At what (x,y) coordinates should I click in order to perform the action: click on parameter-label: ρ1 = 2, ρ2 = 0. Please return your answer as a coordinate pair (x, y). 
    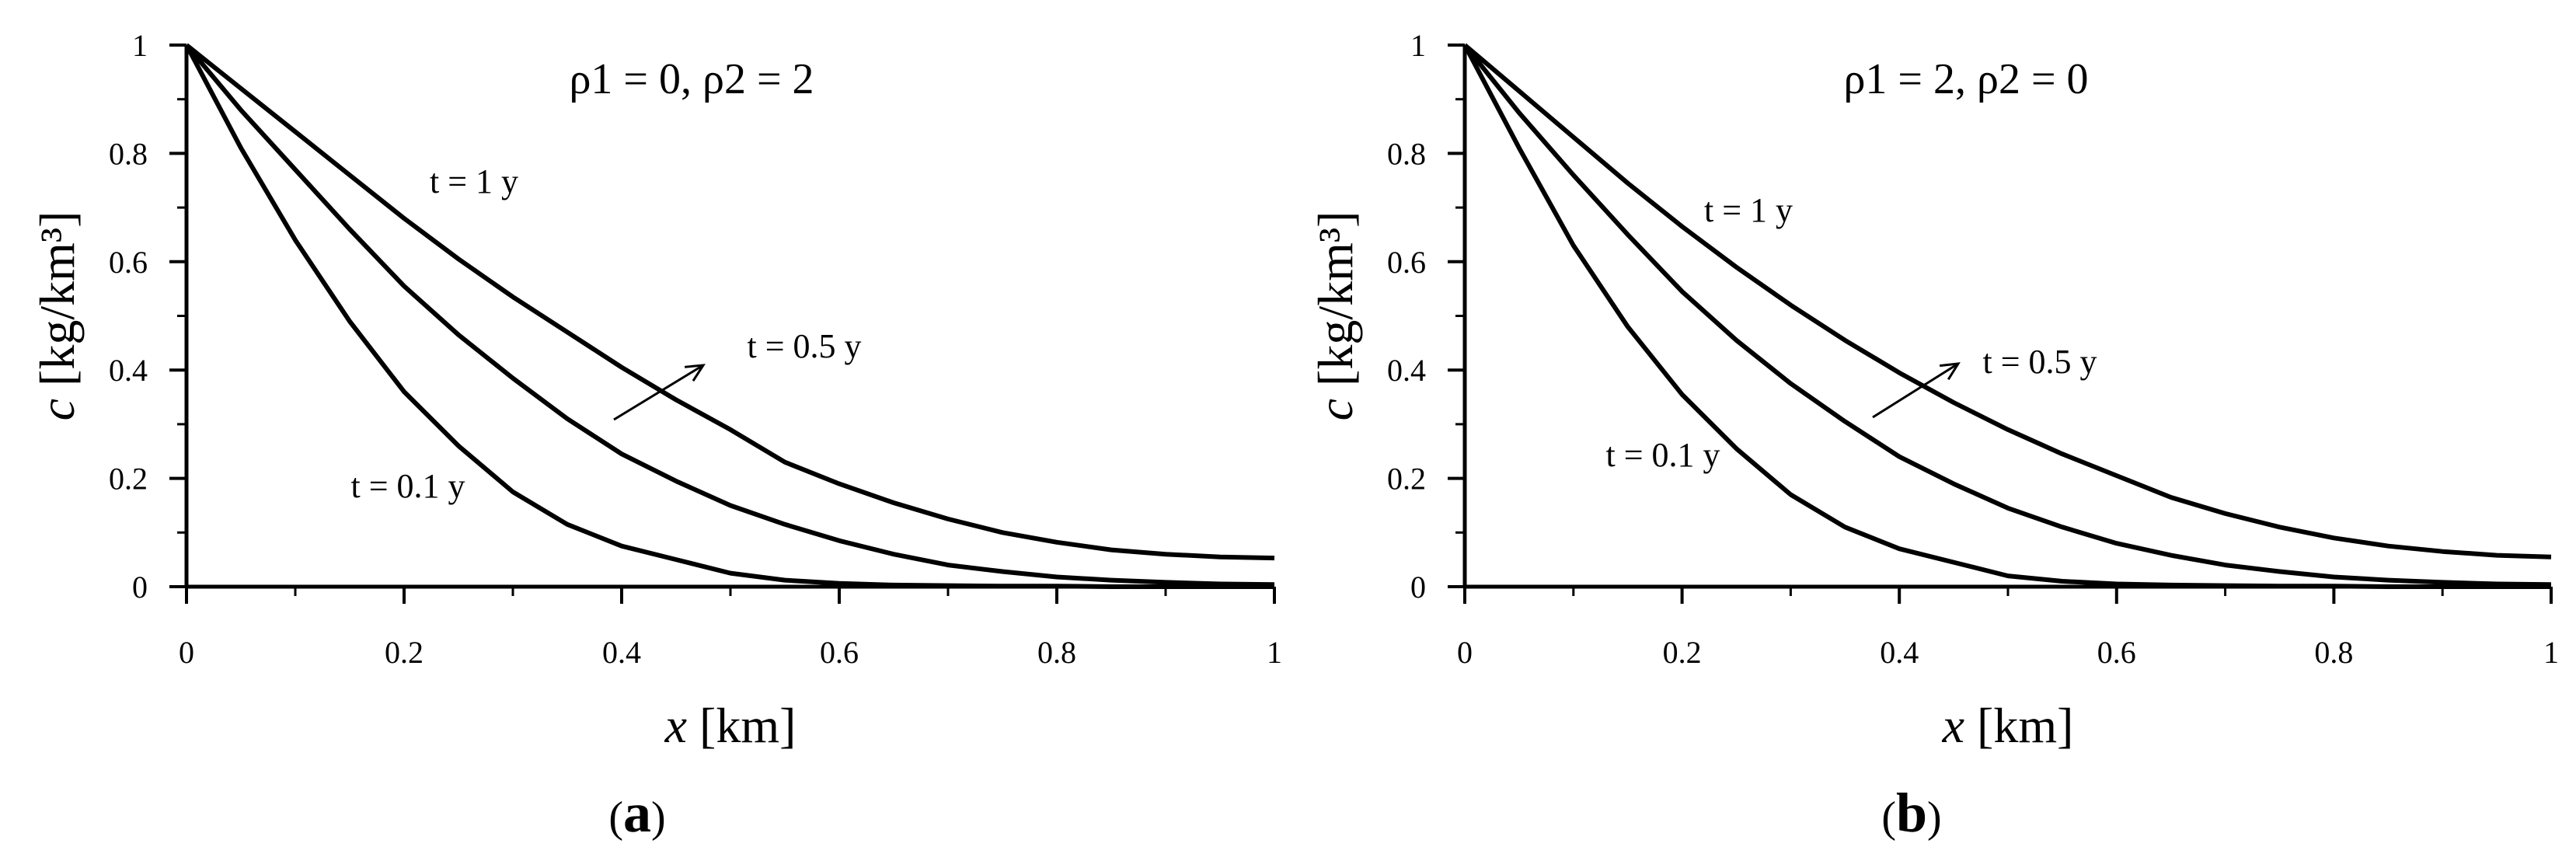
    Looking at the image, I should click on (1965, 79).